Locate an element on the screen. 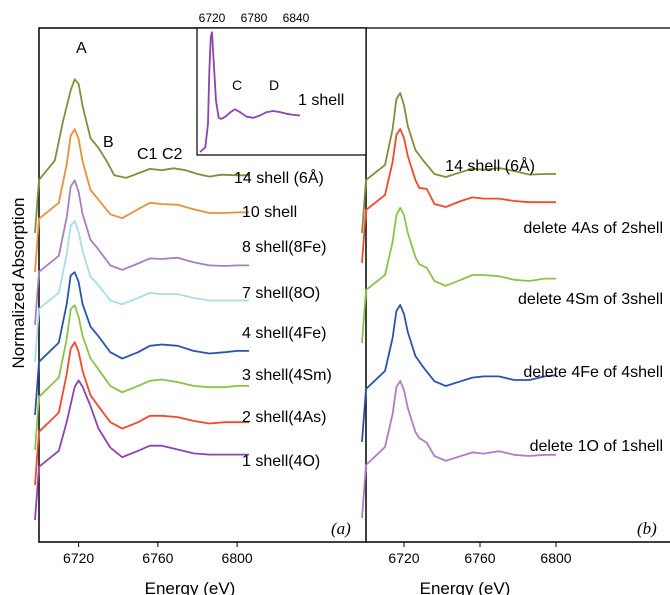  series-label-b-delete-4as-of-2shell: delete 4As of 2shell is located at coordinates (593, 228).